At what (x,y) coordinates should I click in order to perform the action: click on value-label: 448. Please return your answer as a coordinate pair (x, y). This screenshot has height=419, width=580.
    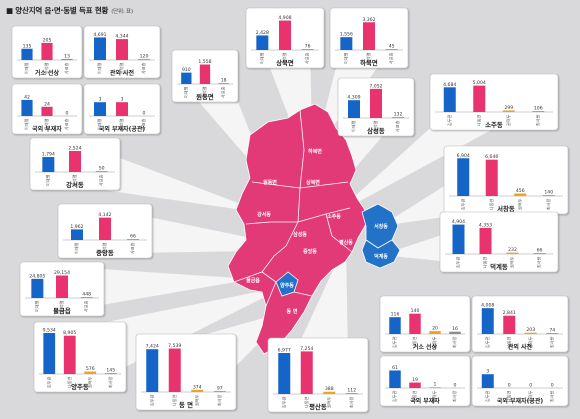
    Looking at the image, I should click on (86, 295).